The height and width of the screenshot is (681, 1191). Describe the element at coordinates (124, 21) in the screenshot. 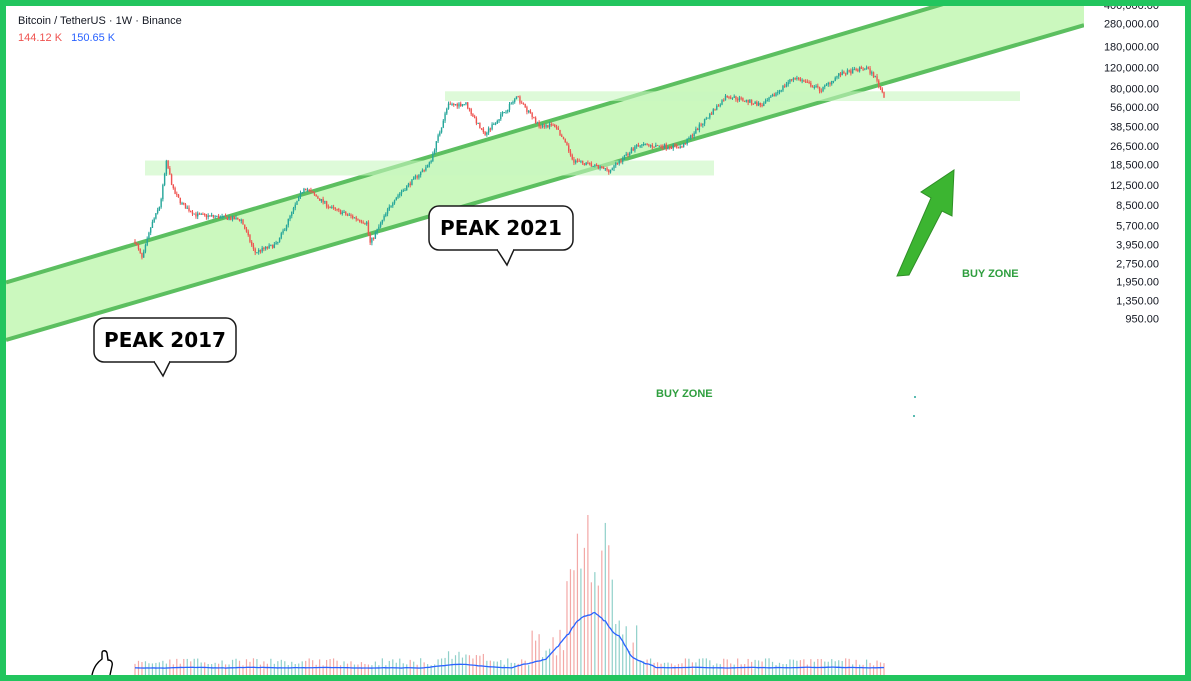

I see `interval: 1W` at that location.